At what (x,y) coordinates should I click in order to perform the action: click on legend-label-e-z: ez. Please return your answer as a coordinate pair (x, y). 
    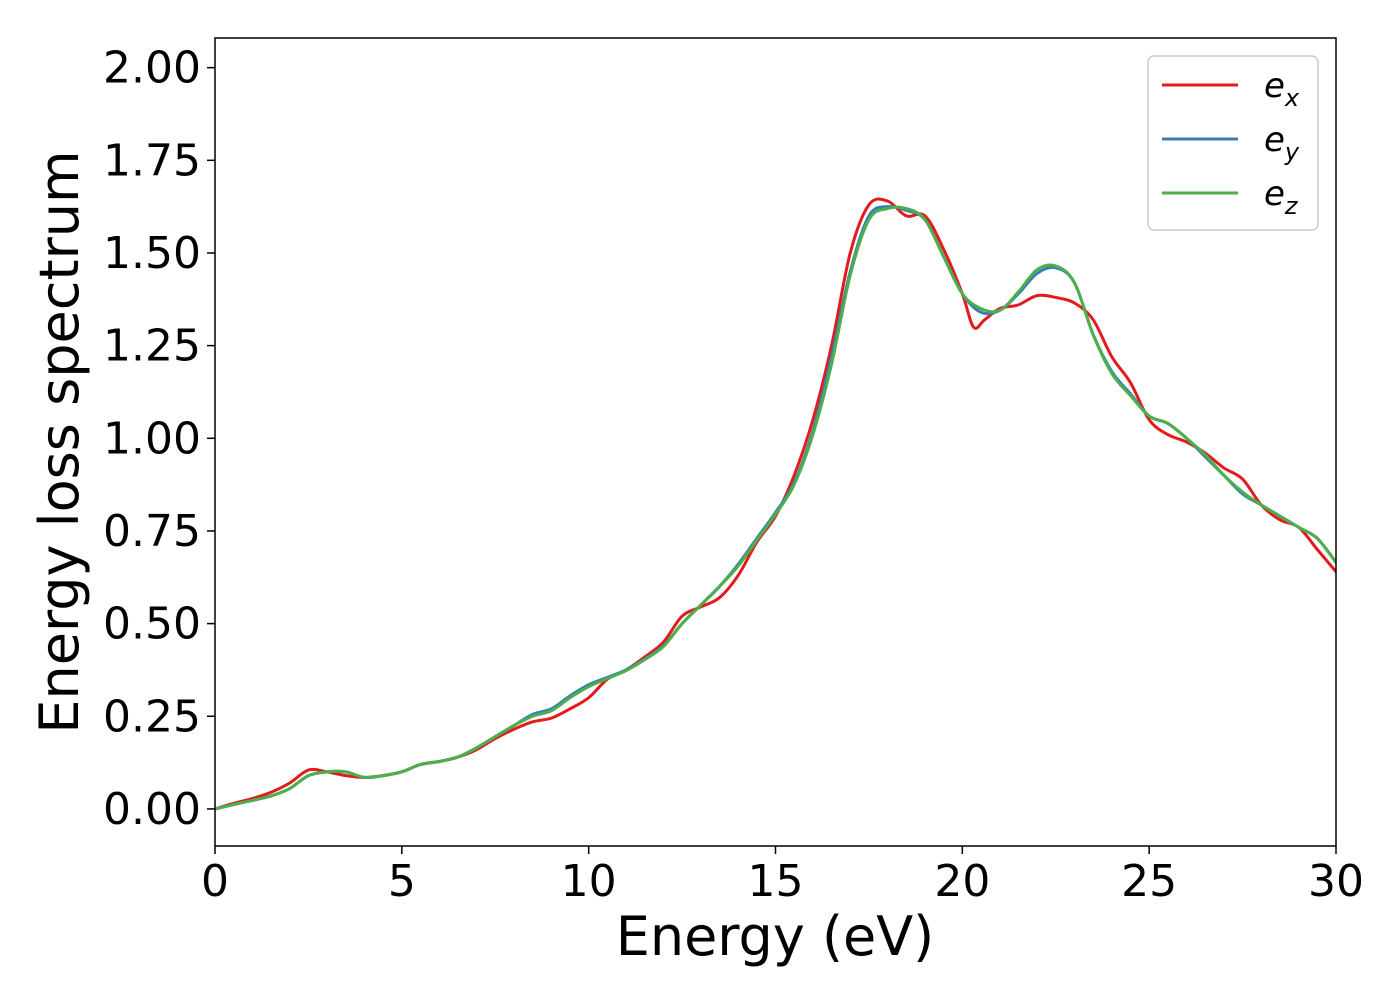
    Looking at the image, I should click on (1281, 197).